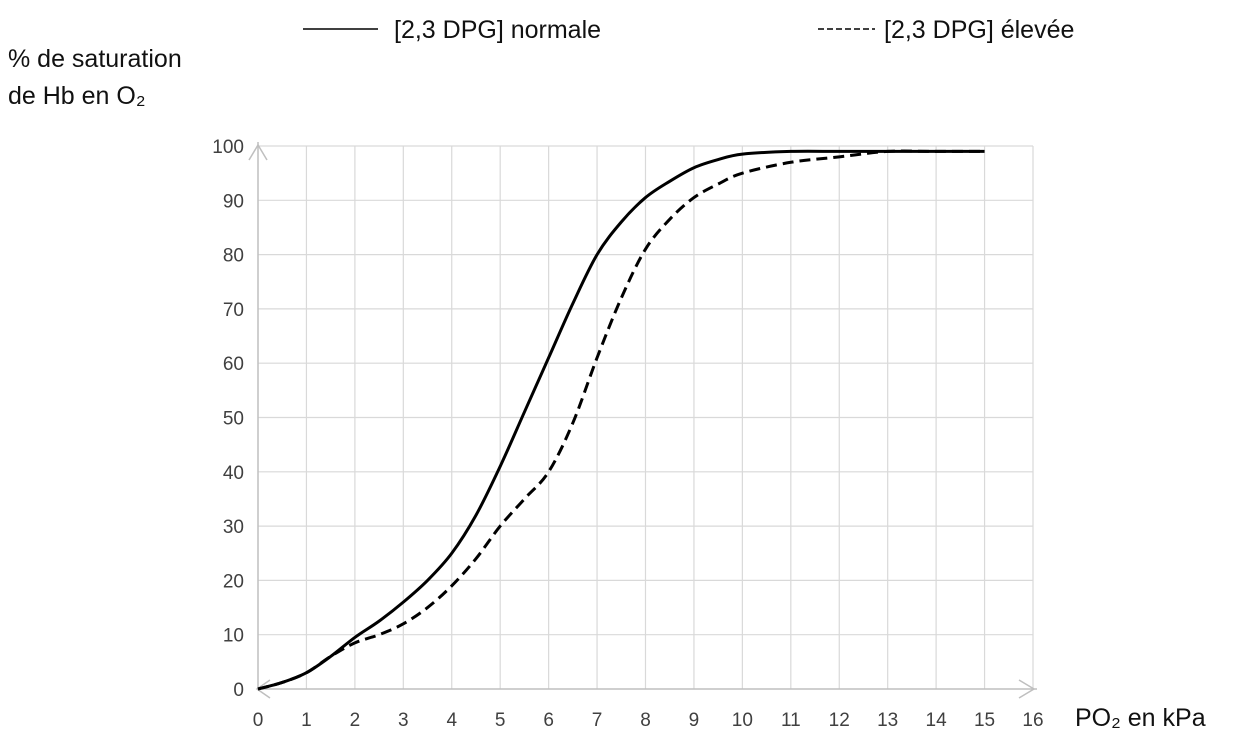 The height and width of the screenshot is (733, 1233). What do you see at coordinates (1140, 718) in the screenshot?
I see `x-axis-title: PO₂ en kPa` at bounding box center [1140, 718].